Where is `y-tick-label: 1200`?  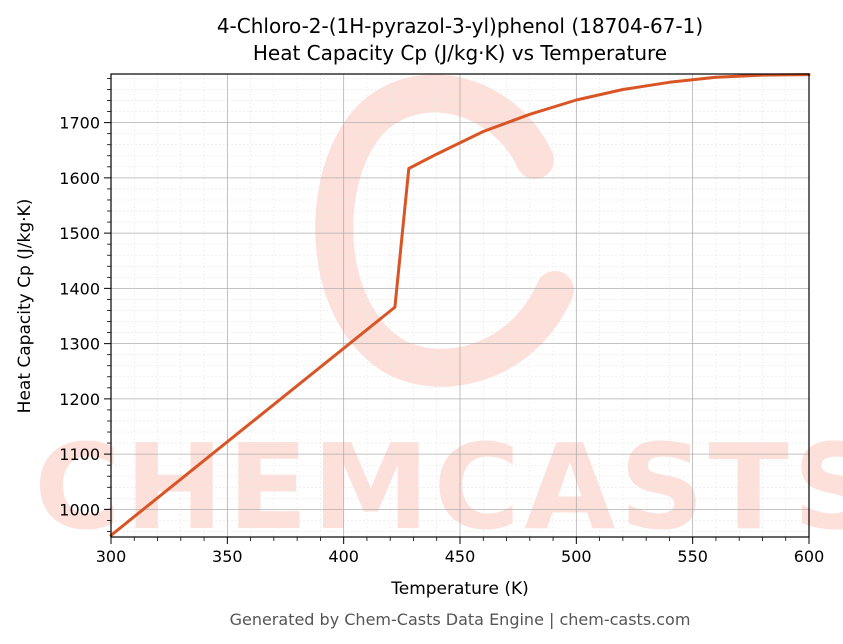 y-tick-label: 1200 is located at coordinates (79, 399).